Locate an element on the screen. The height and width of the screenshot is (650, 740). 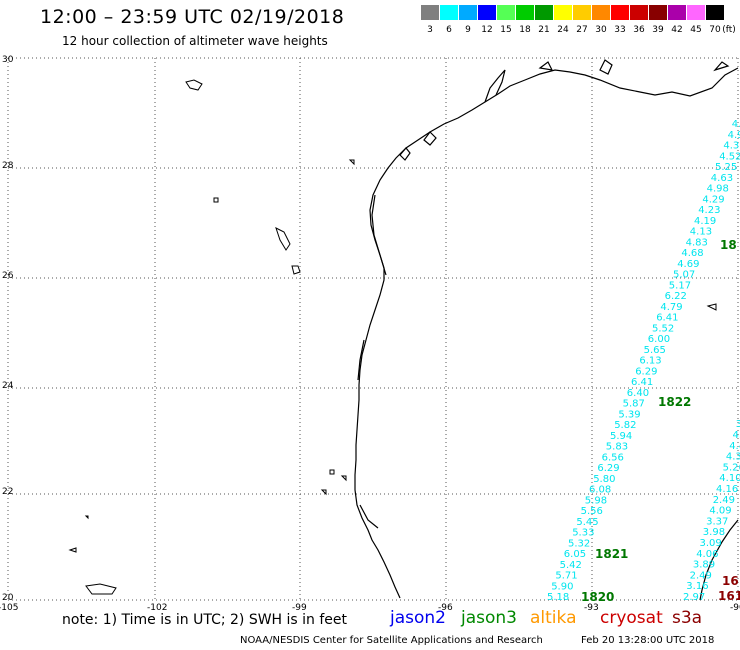
track-b-wave-value: 4.09 is located at coordinates (720, 511).